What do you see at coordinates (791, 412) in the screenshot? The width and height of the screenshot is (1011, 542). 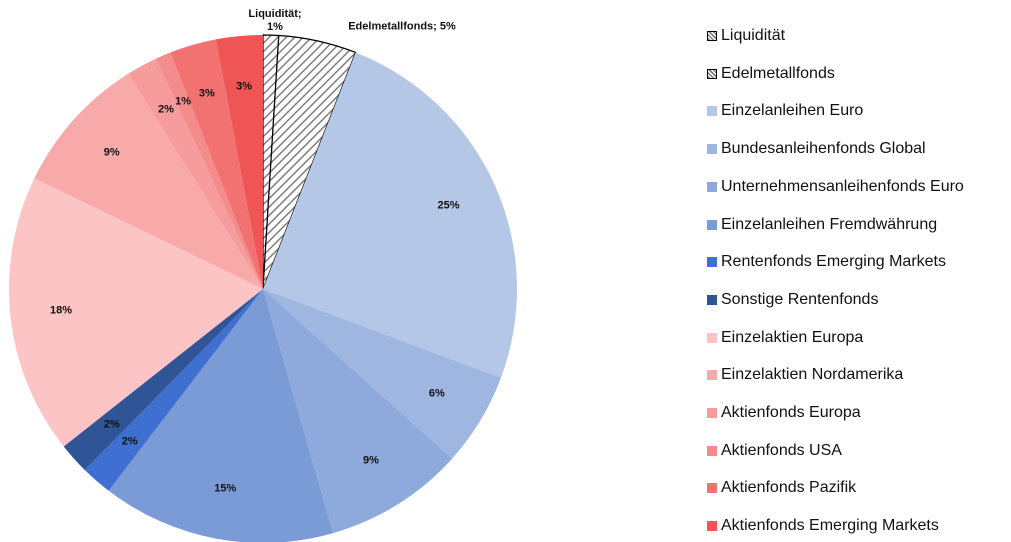 I see `legend-label: Aktienfonds Europa` at bounding box center [791, 412].